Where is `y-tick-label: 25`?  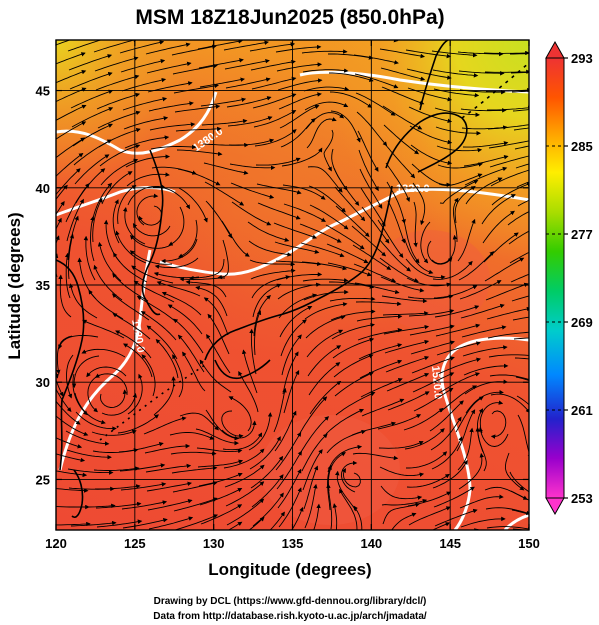 y-tick-label: 25 is located at coordinates (43, 479).